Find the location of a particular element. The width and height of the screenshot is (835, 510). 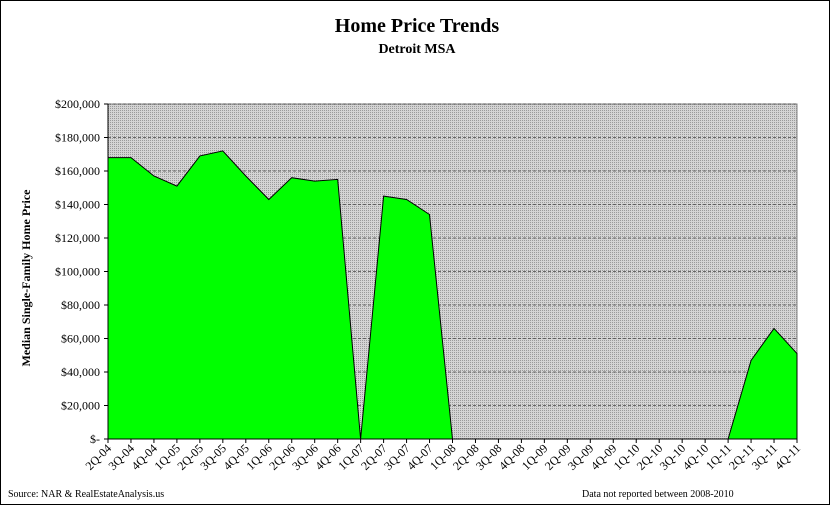

y-tick-label: $100,000 is located at coordinates (77, 272).